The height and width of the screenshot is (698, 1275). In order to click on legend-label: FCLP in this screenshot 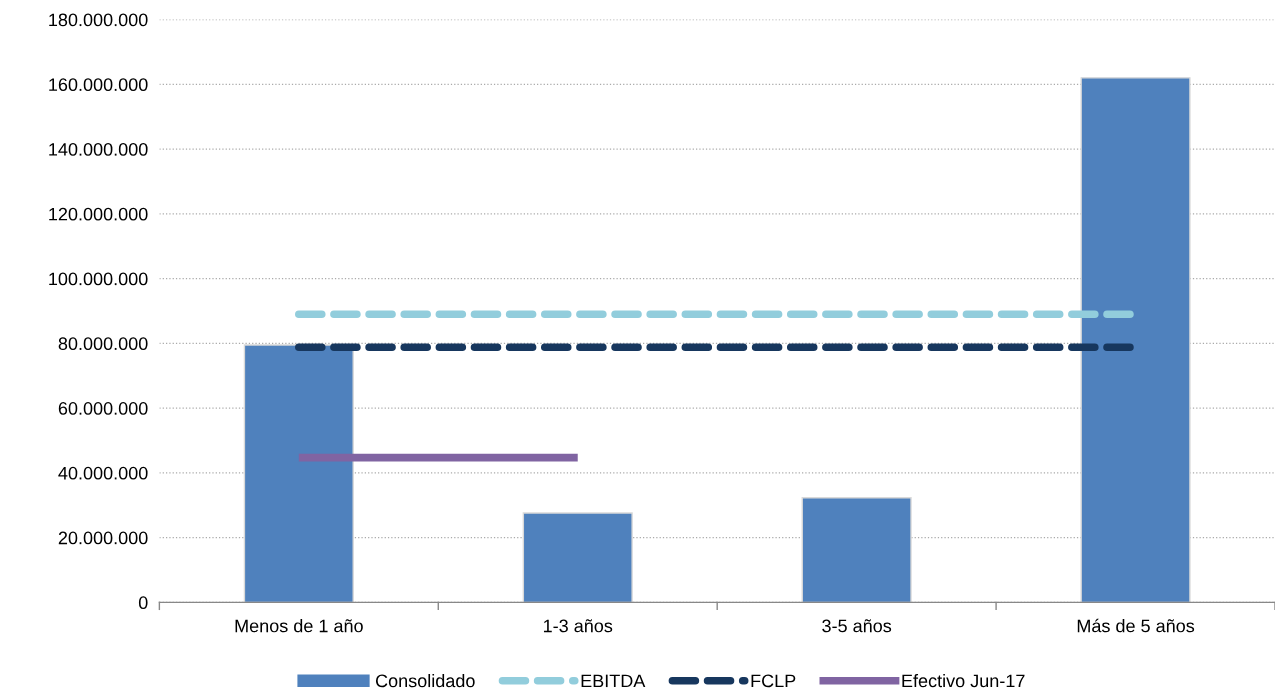, I will do `click(773, 681)`.